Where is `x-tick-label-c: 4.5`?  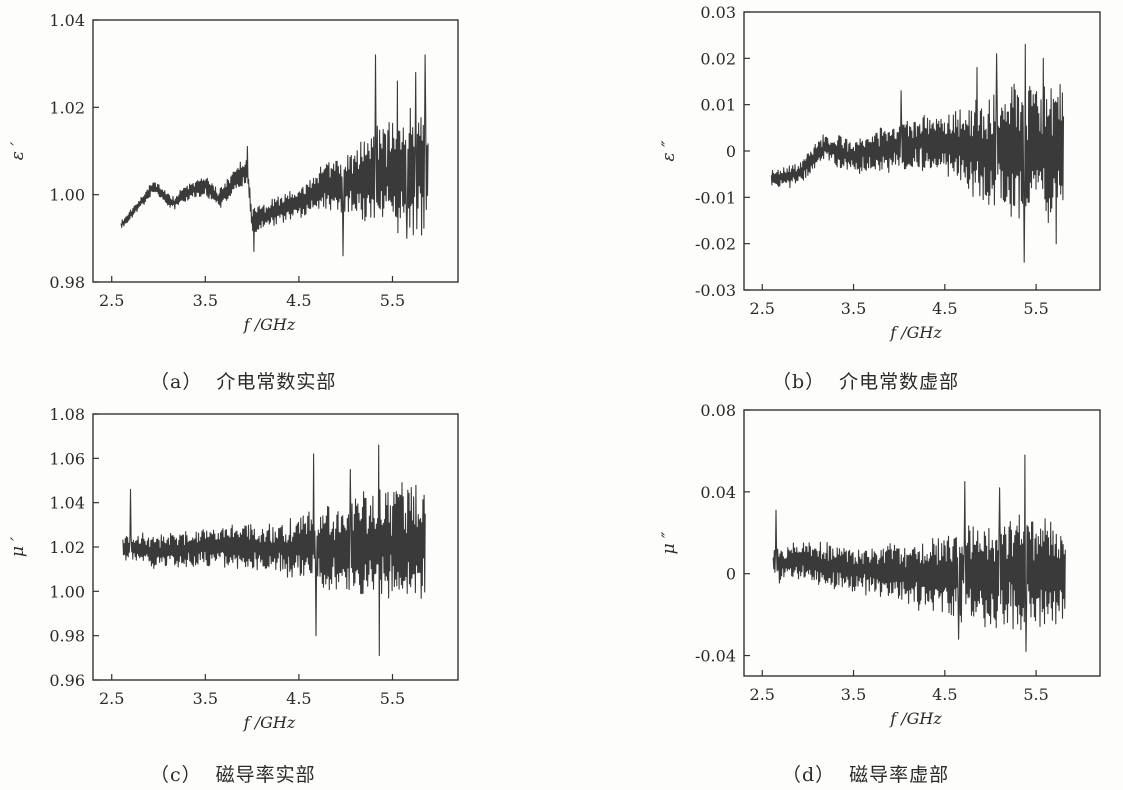 x-tick-label-c: 4.5 is located at coordinates (298, 698).